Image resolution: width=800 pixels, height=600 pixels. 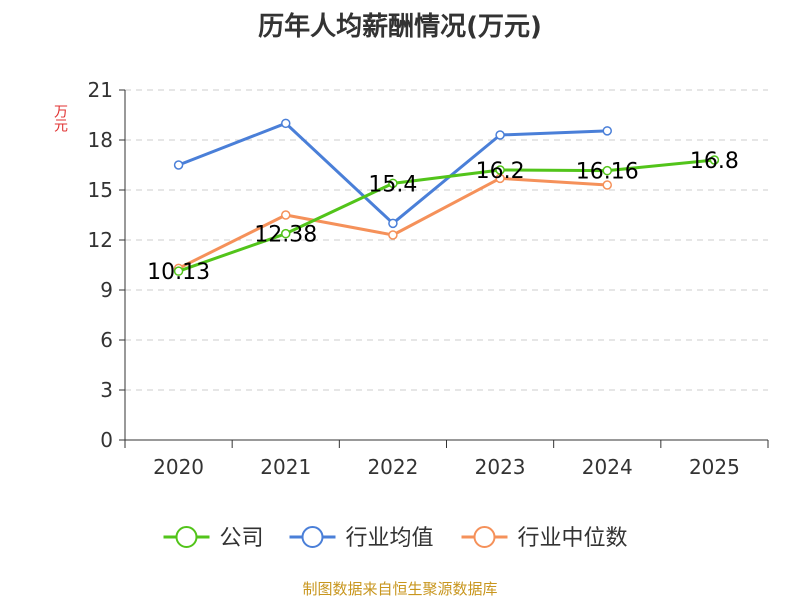 I want to click on y-tick-label: 18, so click(x=100, y=140).